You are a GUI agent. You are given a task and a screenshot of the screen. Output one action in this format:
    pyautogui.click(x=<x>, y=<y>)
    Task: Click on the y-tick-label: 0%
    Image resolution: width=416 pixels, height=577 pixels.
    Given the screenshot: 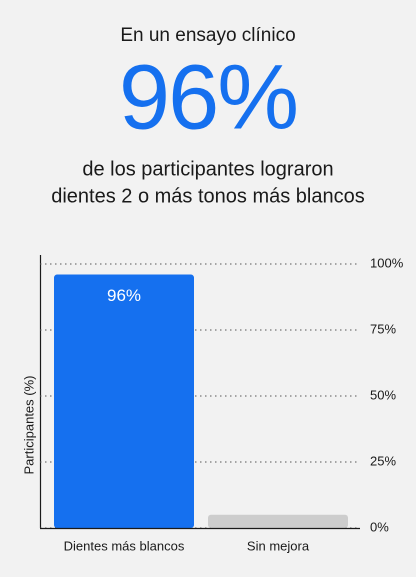 What is the action you would take?
    pyautogui.click(x=379, y=526)
    